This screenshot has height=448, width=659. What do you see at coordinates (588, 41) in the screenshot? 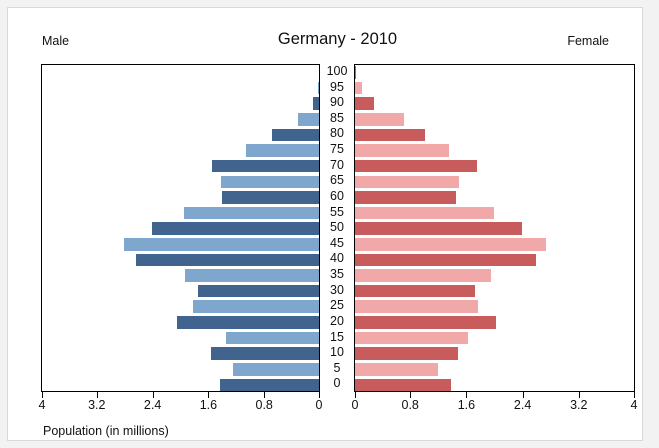
I see `female-legend-label: Female` at bounding box center [588, 41].